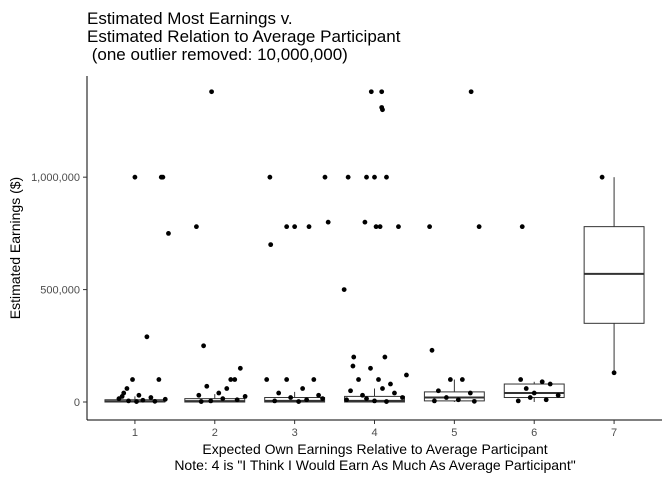 This screenshot has height=480, width=672. What do you see at coordinates (374, 433) in the screenshot?
I see `x-tick-label: 4` at bounding box center [374, 433].